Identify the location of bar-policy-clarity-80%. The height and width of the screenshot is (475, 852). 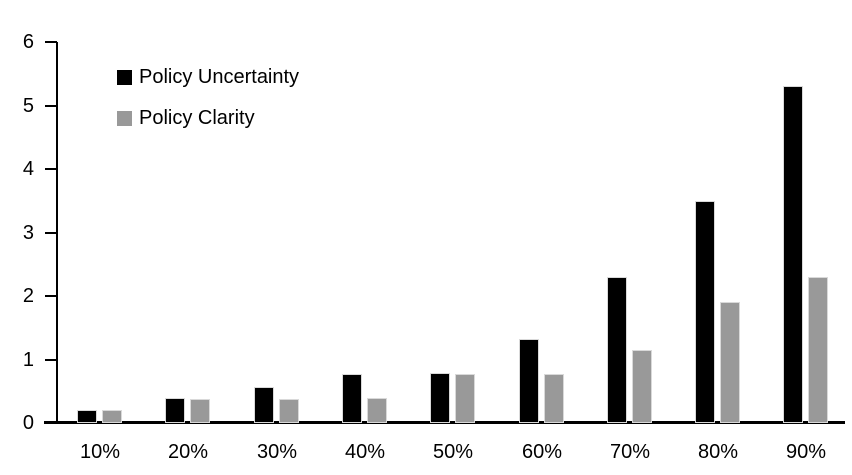
(730, 362).